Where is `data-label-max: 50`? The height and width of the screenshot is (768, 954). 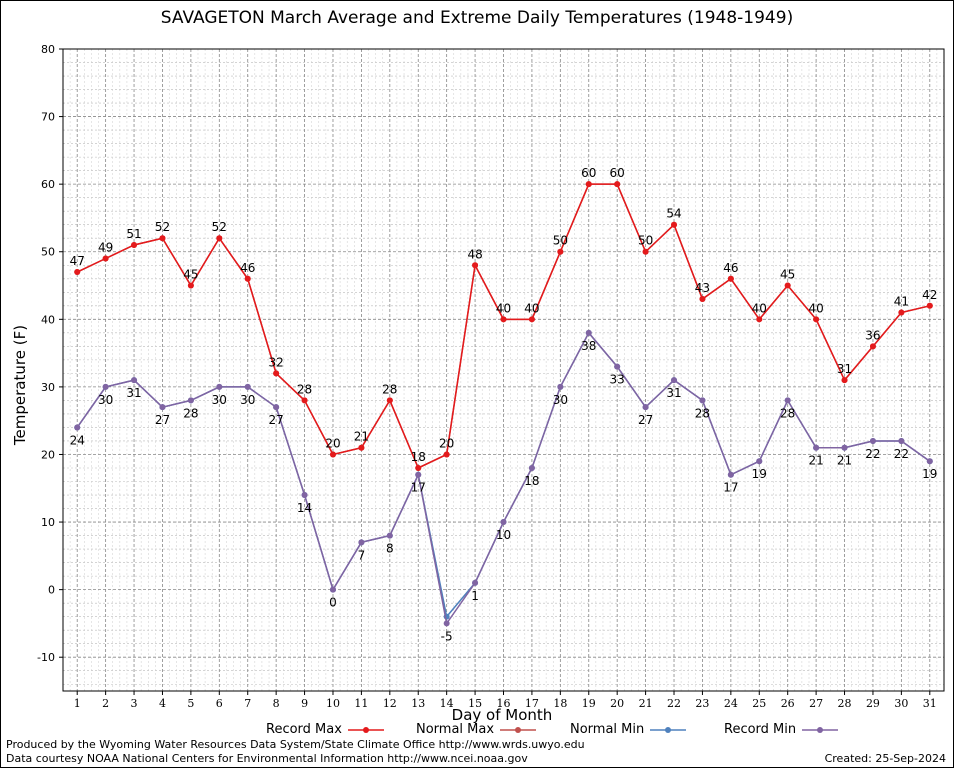
data-label-max: 50 is located at coordinates (560, 241).